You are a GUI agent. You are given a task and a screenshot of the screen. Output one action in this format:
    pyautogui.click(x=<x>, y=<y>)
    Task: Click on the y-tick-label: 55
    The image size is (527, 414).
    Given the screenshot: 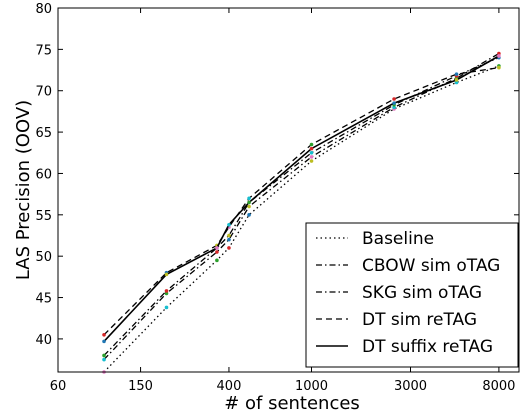 What is the action you would take?
    pyautogui.click(x=43, y=216)
    